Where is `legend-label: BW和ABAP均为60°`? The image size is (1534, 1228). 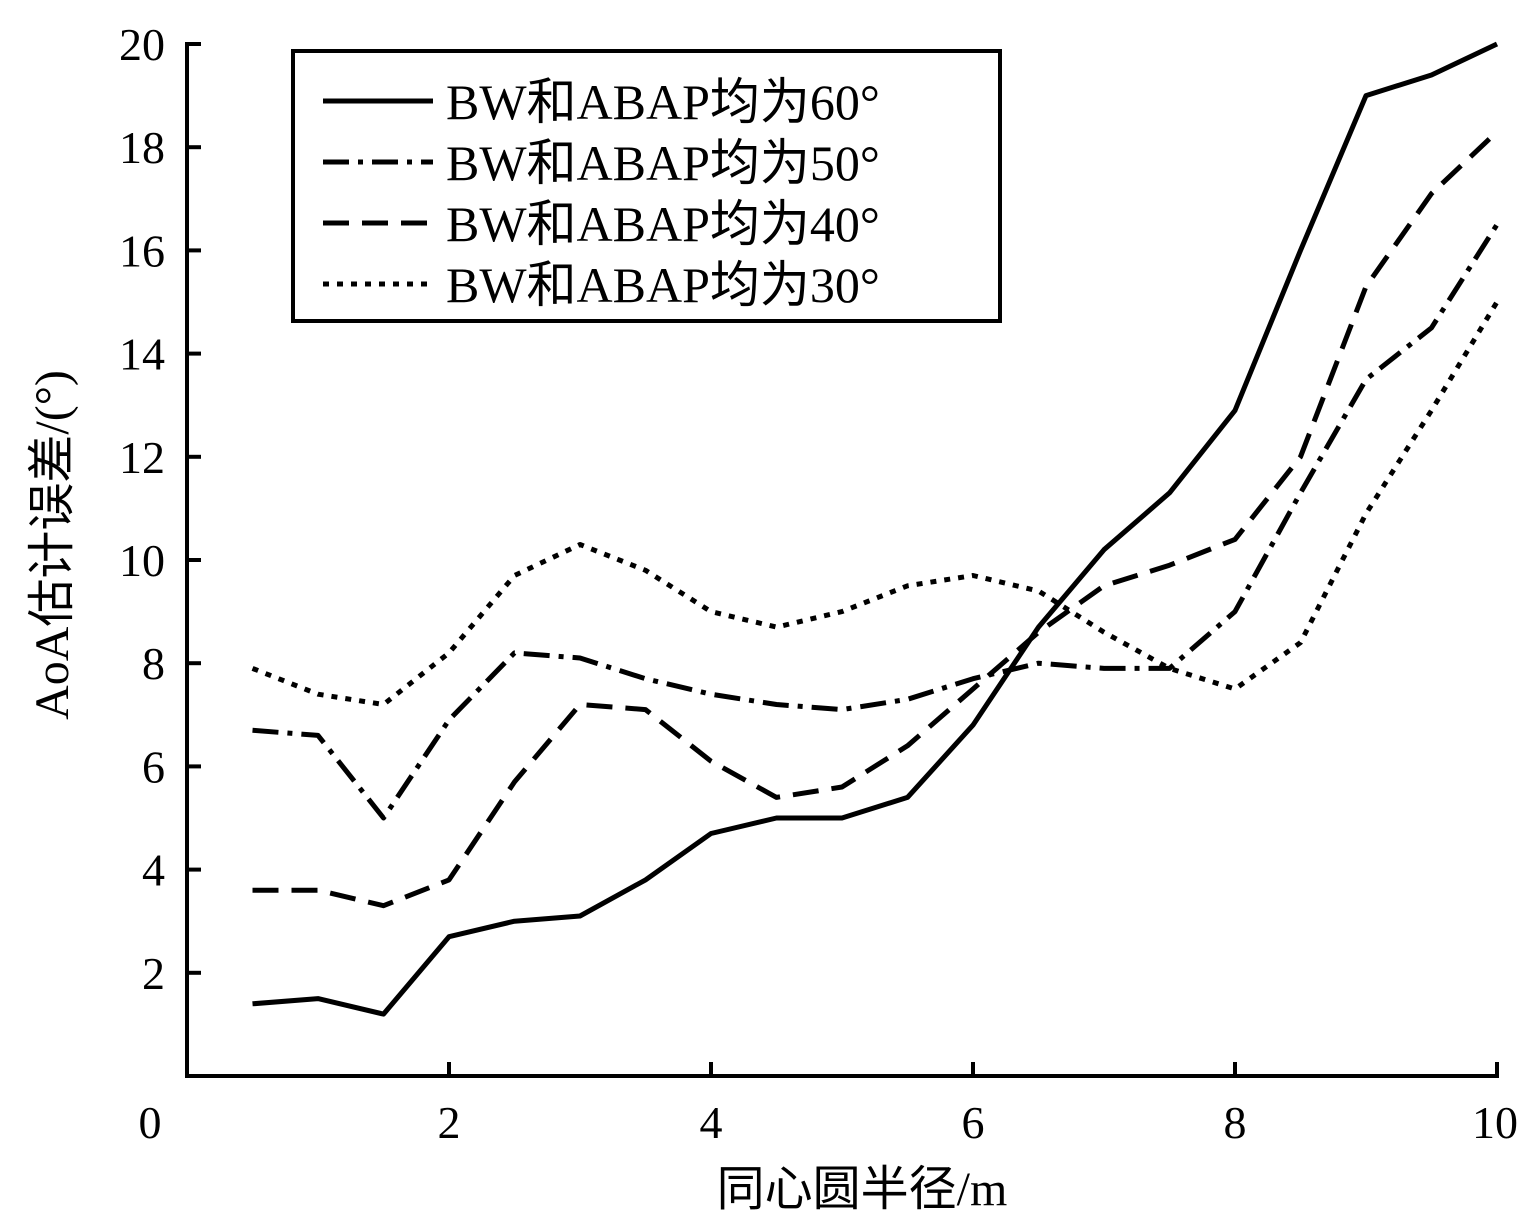 legend-label: BW和ABAP均为60° is located at coordinates (663, 102).